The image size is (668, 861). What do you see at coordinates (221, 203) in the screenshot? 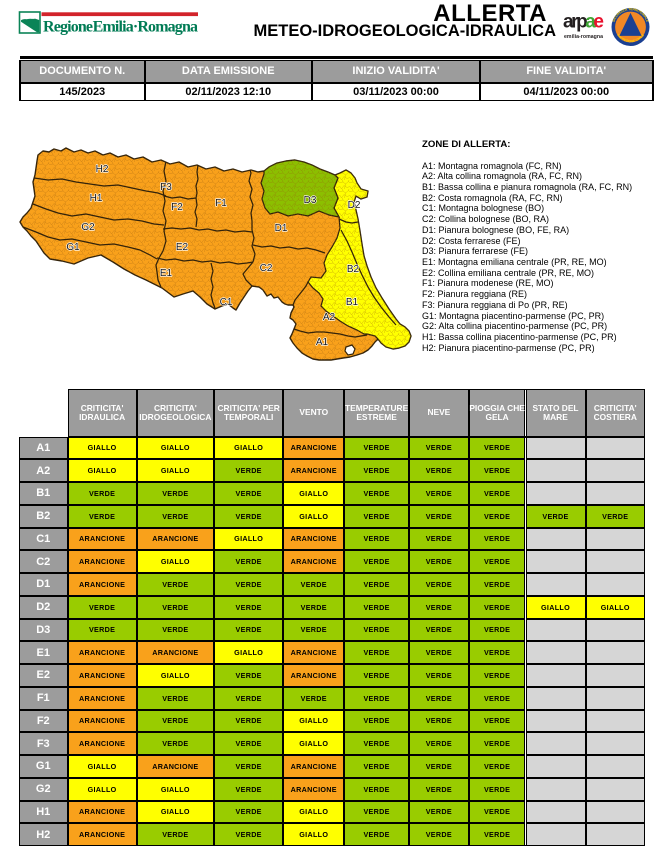
I see `svg-text: F1` at bounding box center [221, 203].